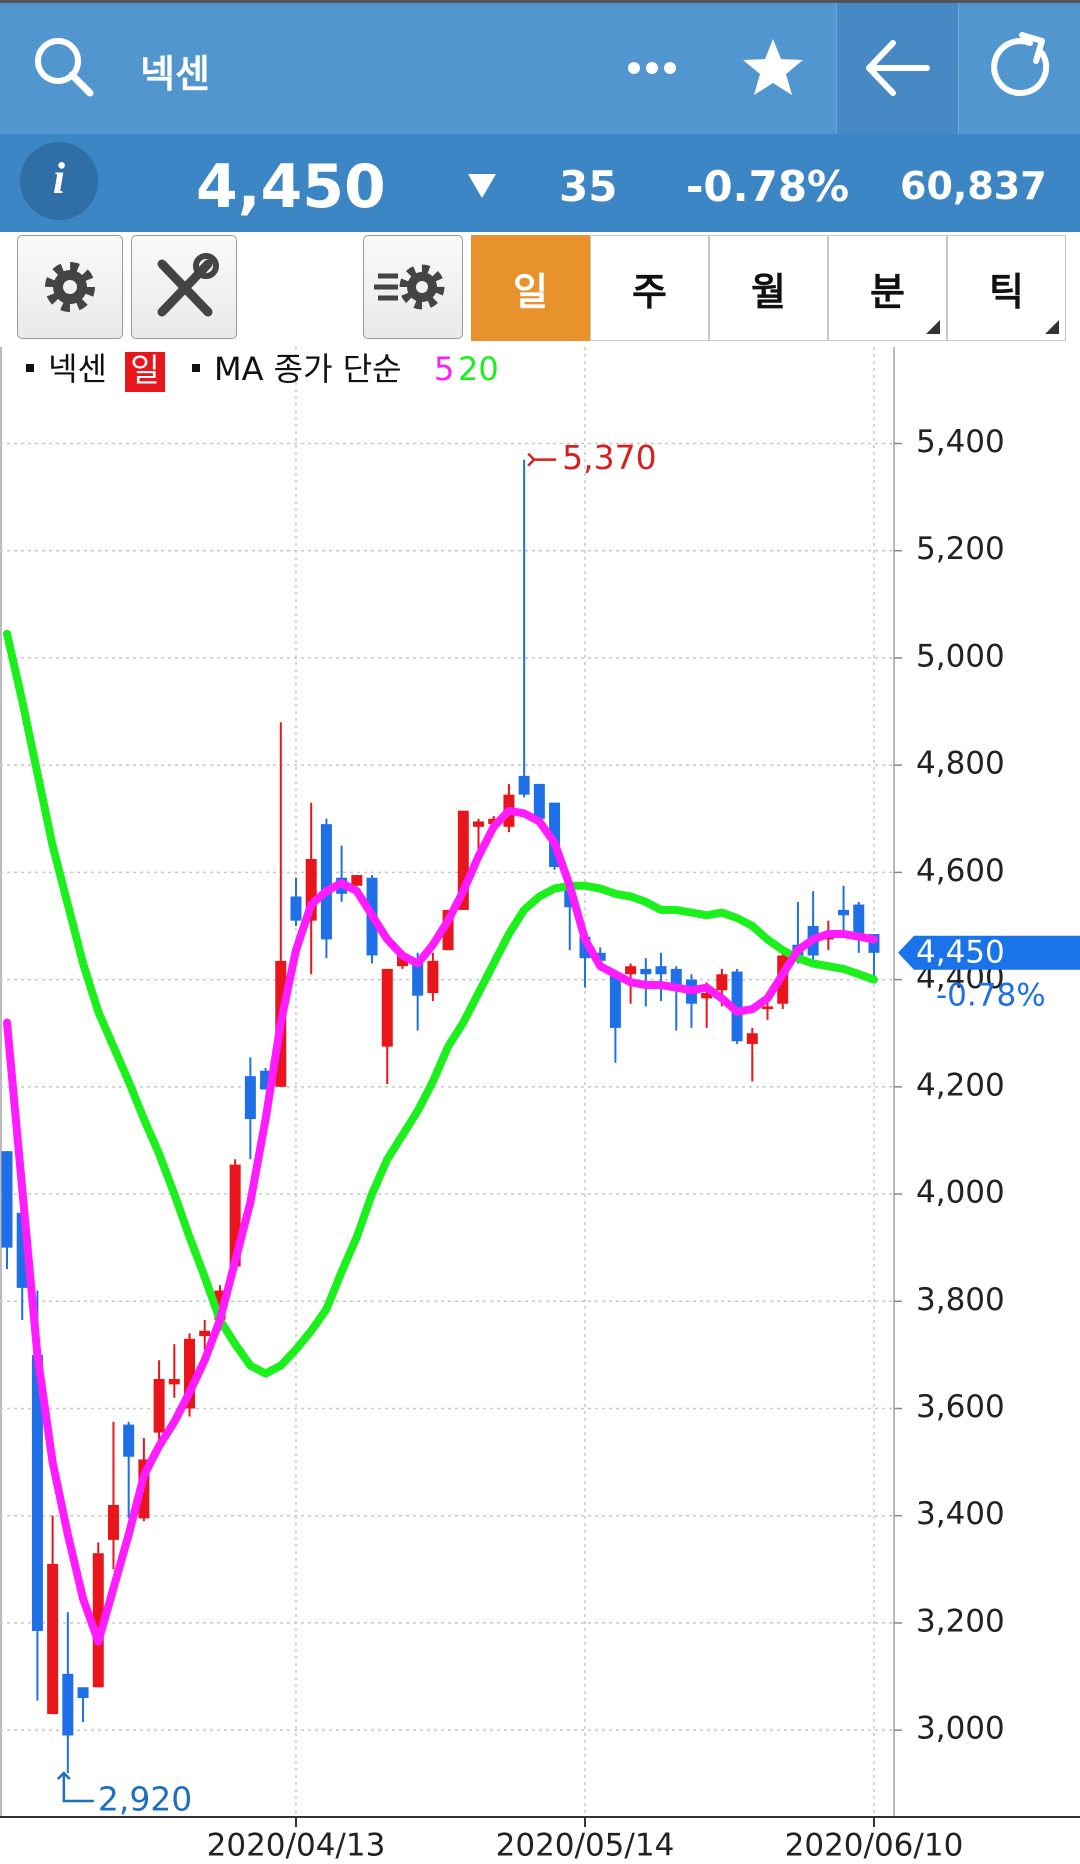 The image size is (1080, 1864). Describe the element at coordinates (887, 291) in the screenshot. I see `tab-label: 분` at that location.